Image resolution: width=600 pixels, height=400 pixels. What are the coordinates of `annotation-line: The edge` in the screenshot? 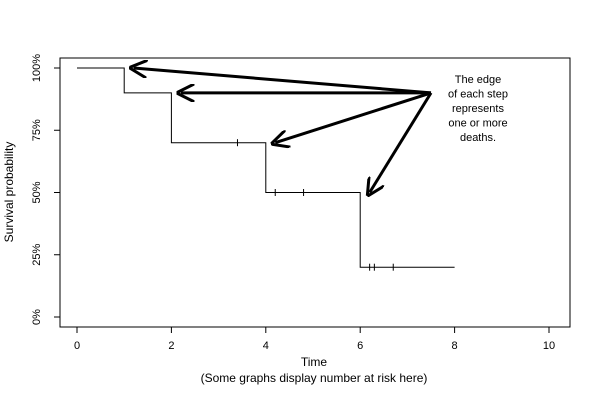 It's located at (478, 80).